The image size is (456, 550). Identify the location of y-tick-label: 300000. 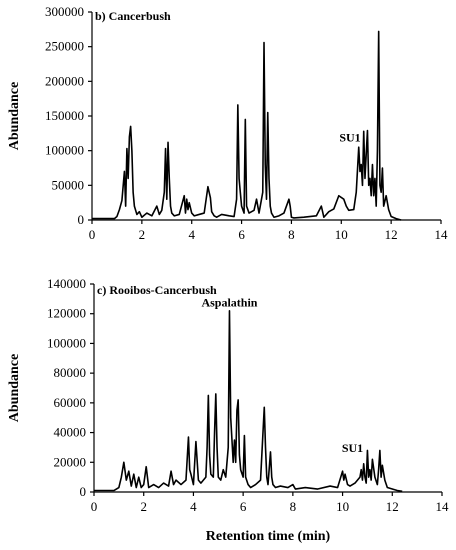
(64, 11).